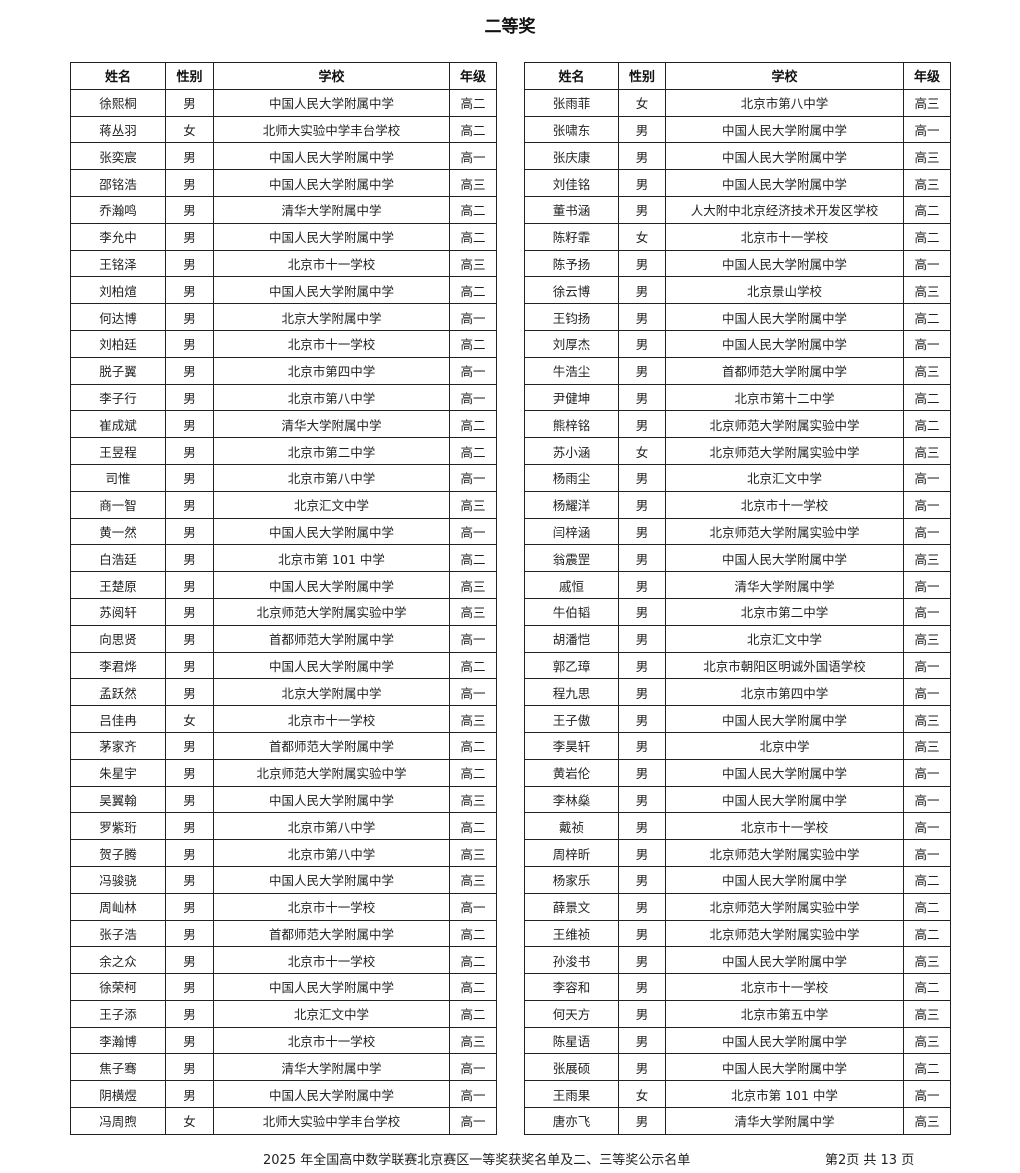 This screenshot has height=1173, width=1020. What do you see at coordinates (118, 719) in the screenshot?
I see `cell-name: 吕佳冉` at bounding box center [118, 719].